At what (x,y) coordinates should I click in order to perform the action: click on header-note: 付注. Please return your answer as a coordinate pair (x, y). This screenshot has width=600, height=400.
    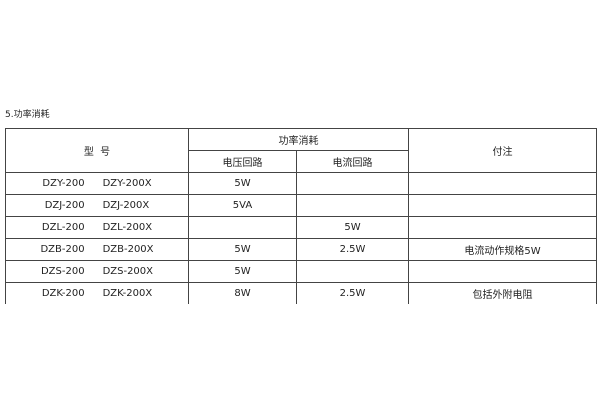
    Looking at the image, I should click on (502, 150).